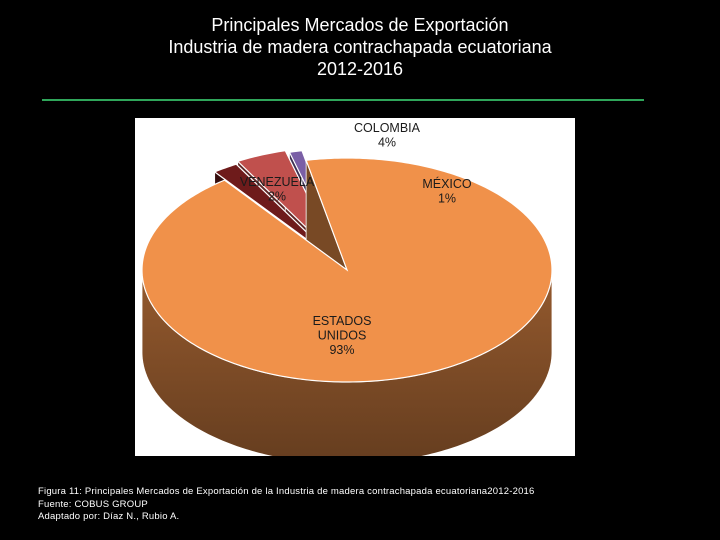 The height and width of the screenshot is (540, 720). Describe the element at coordinates (360, 25) in the screenshot. I see `title-line-1: Principales Mercados de Exportación` at that location.